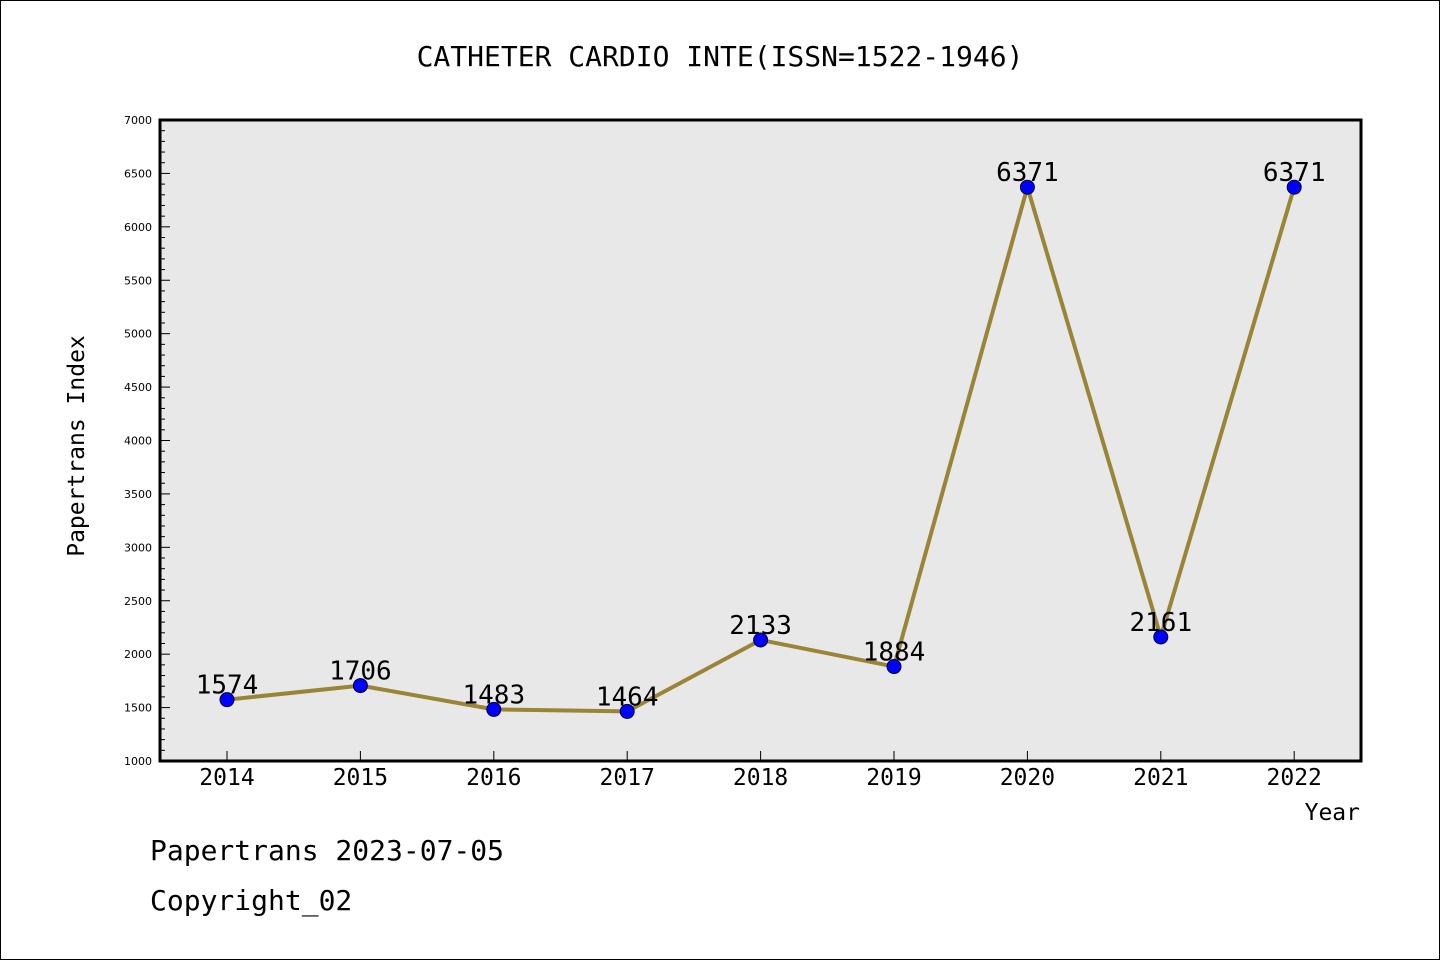 The image size is (1440, 960). What do you see at coordinates (138, 387) in the screenshot?
I see `y-tick-label: 4500` at bounding box center [138, 387].